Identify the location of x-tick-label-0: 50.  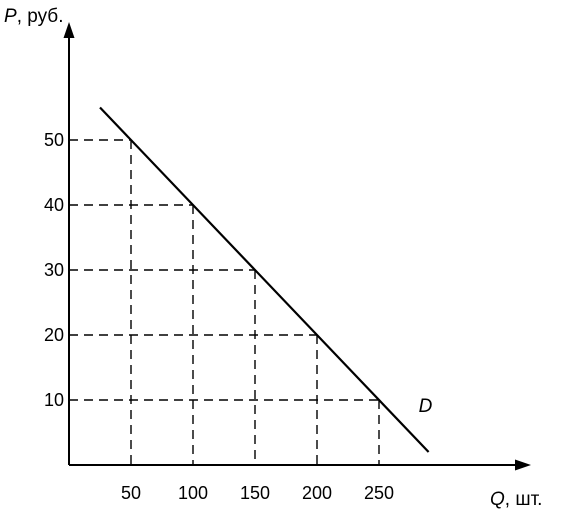
(131, 493).